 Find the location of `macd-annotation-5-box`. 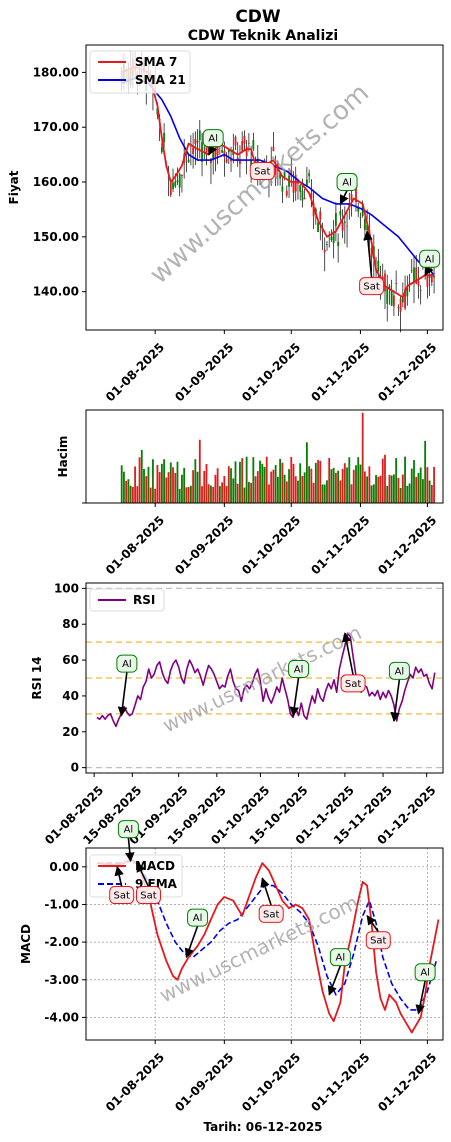

macd-annotation-5-box is located at coordinates (340, 957).